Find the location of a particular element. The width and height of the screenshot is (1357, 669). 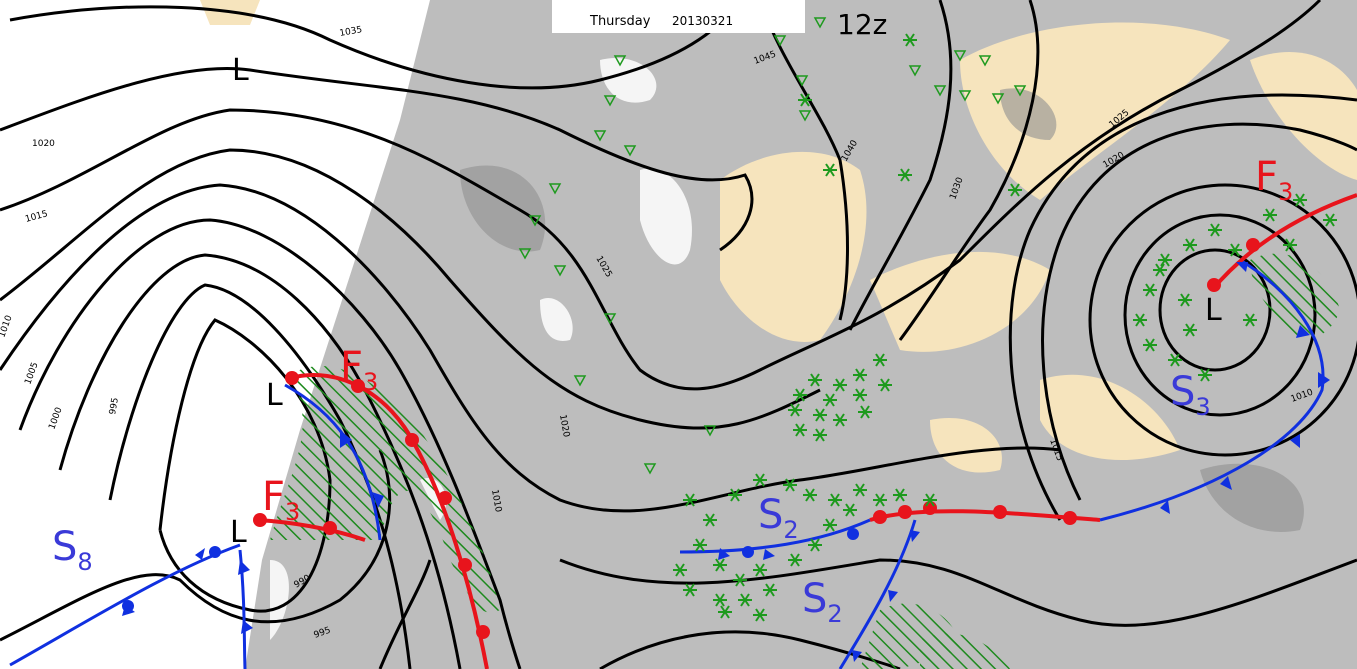

isobar-label: 995 is located at coordinates (114, 406).